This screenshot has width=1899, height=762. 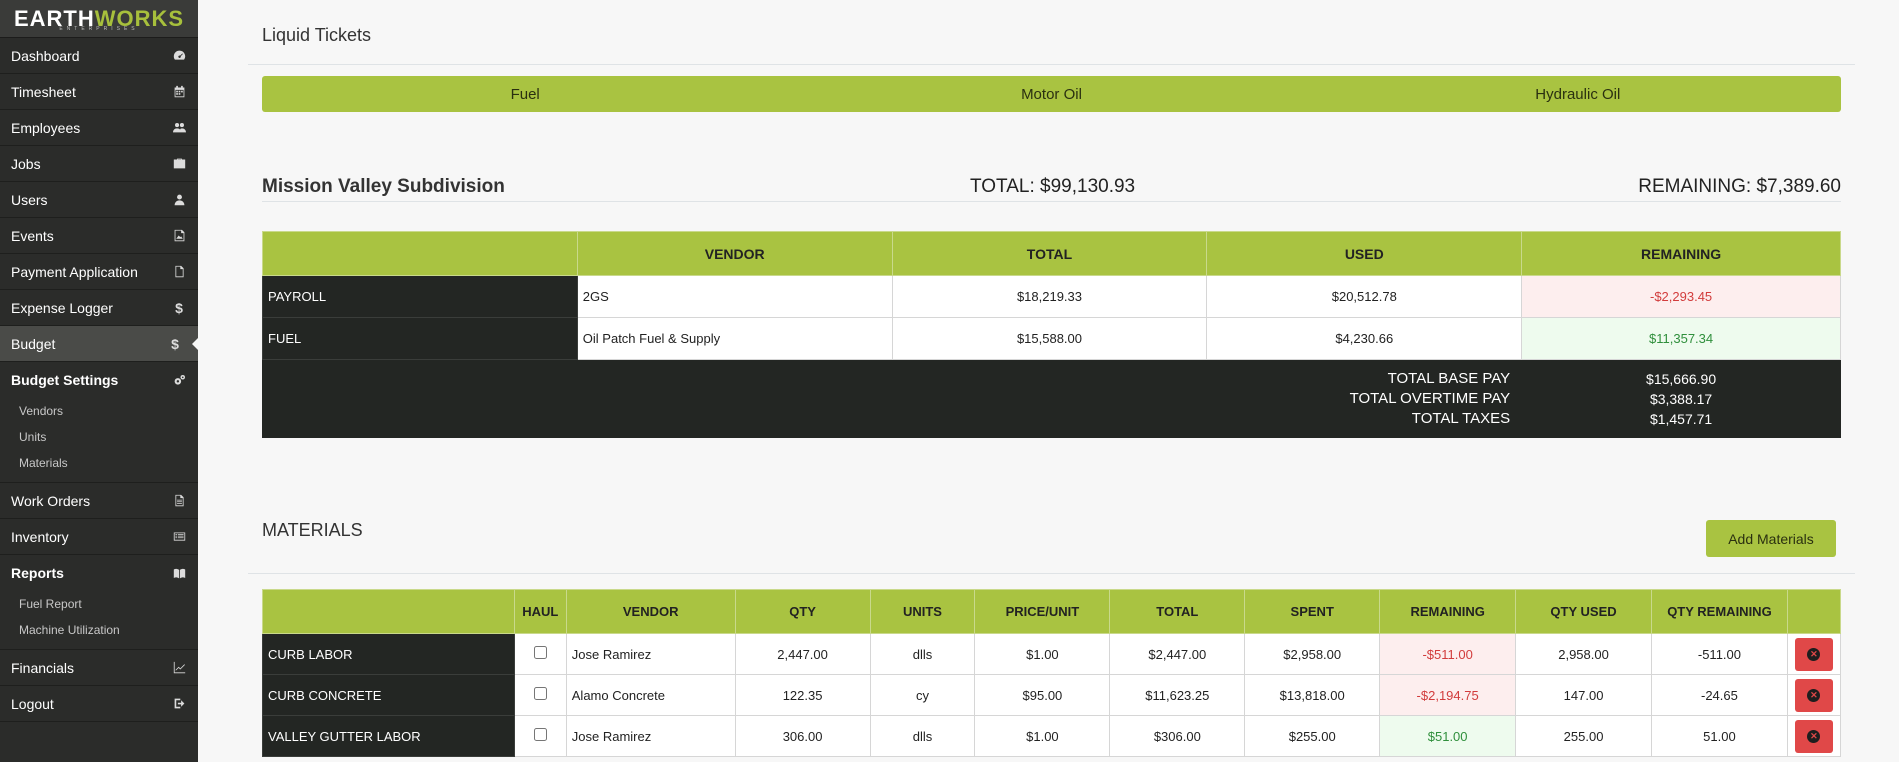 What do you see at coordinates (388, 654) in the screenshot?
I see `row-label: CURB LABOR` at bounding box center [388, 654].